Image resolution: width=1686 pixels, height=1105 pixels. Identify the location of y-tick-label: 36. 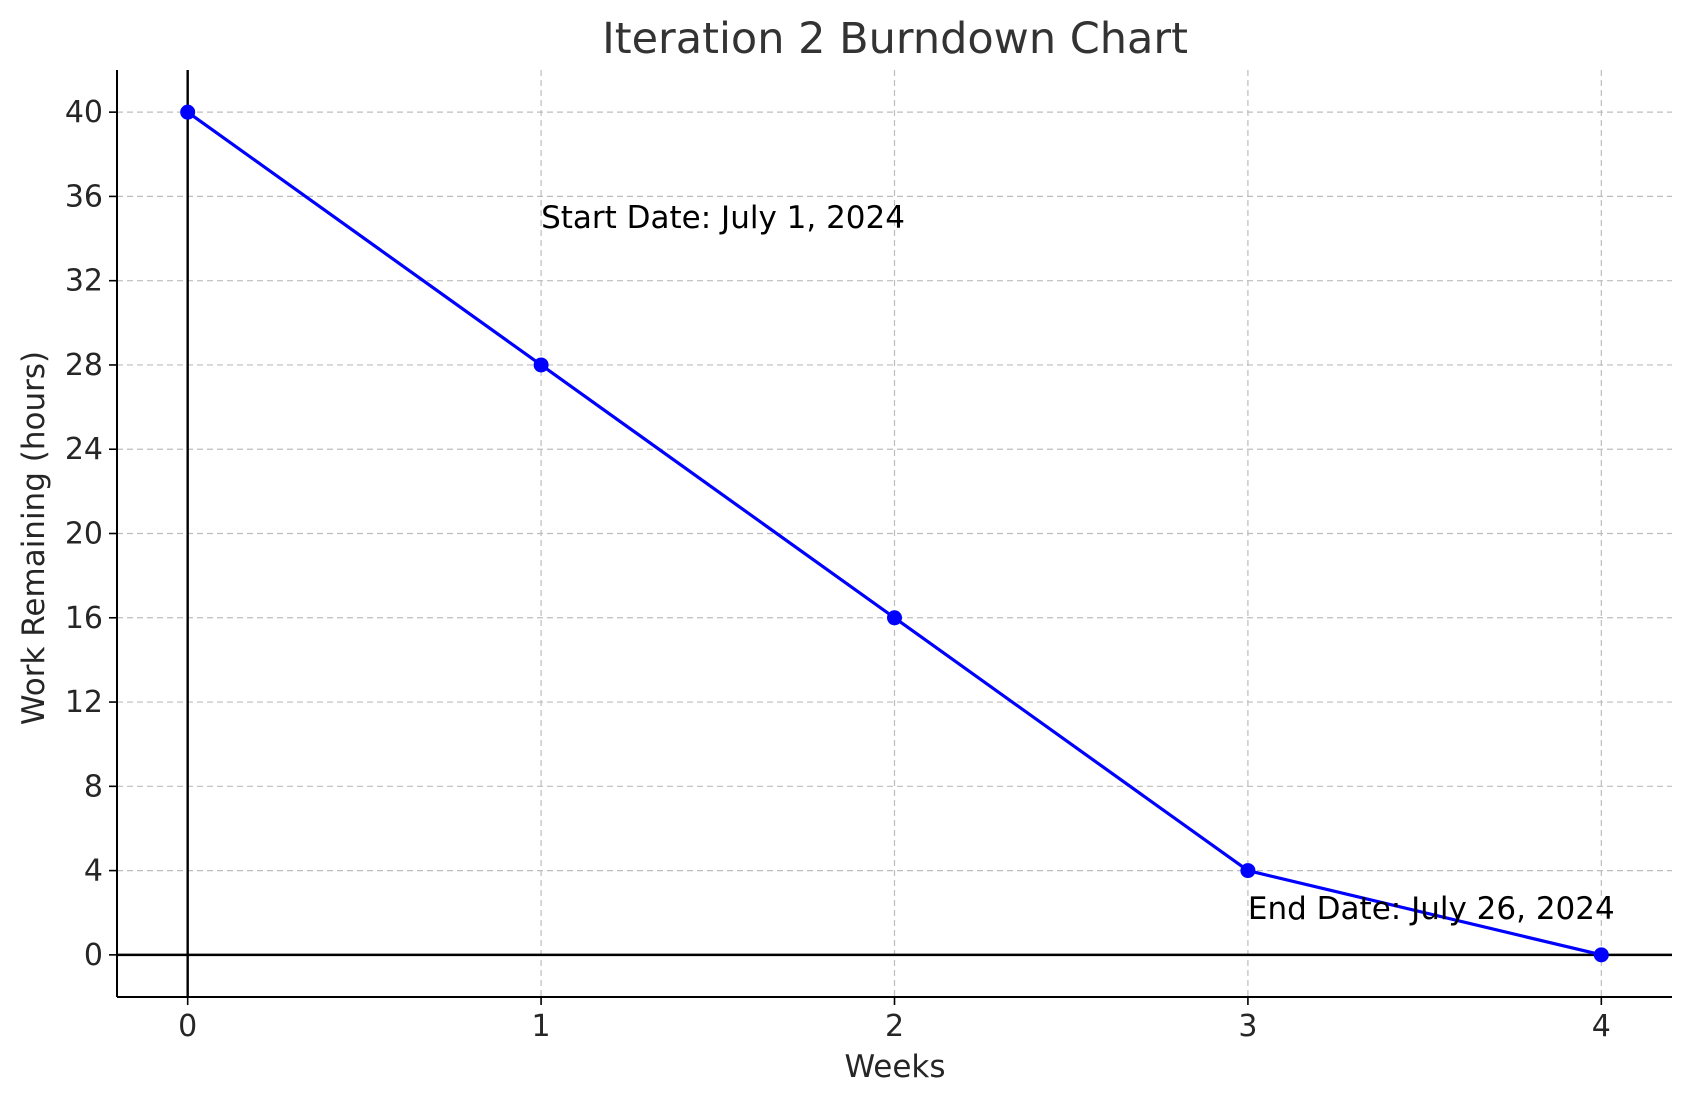
(84, 196).